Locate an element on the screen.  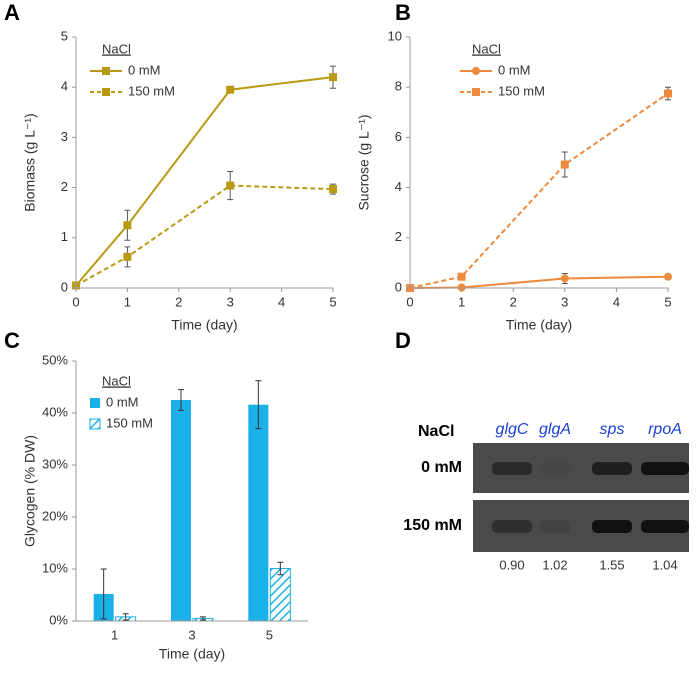
gel-row-title: NaCl is located at coordinates (436, 431).